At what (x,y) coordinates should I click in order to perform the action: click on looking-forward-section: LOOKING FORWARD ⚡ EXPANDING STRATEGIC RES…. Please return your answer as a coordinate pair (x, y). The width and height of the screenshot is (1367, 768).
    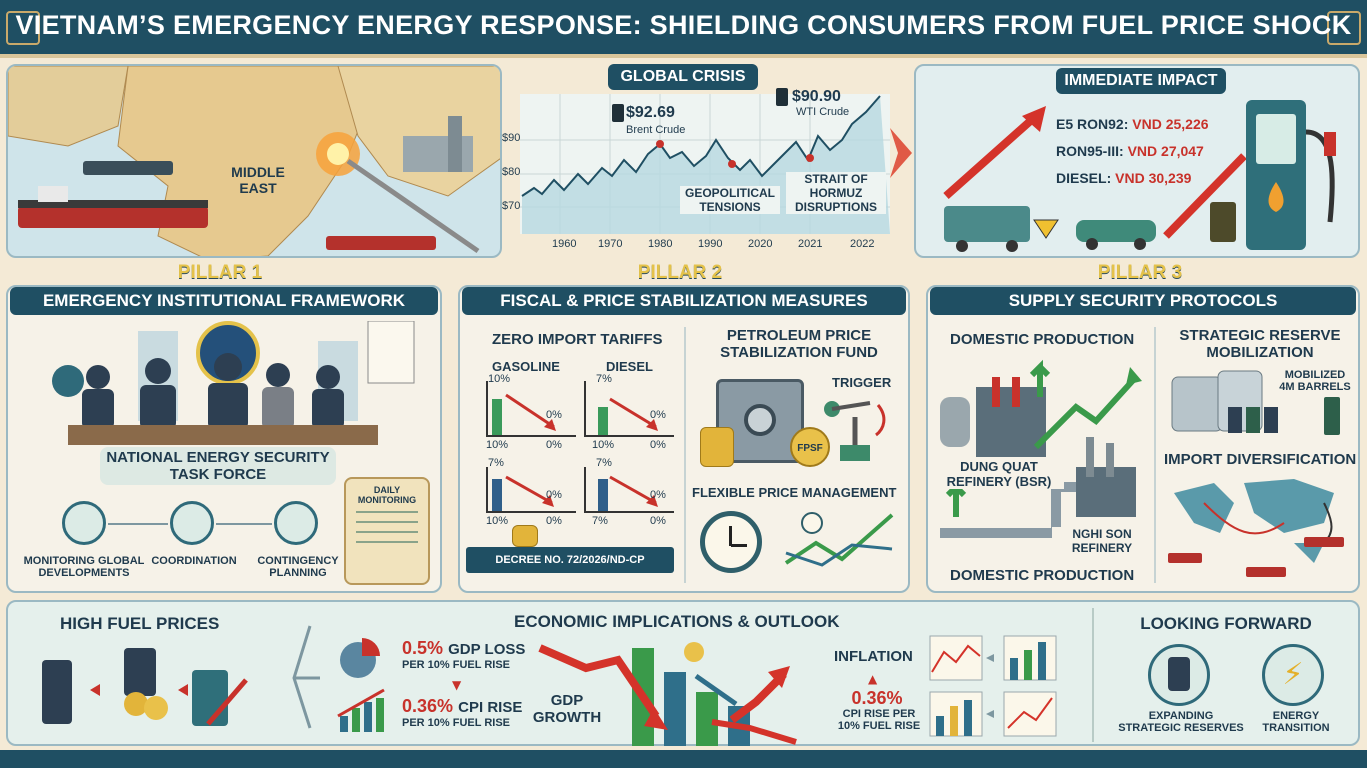
    Looking at the image, I should click on (1224, 675).